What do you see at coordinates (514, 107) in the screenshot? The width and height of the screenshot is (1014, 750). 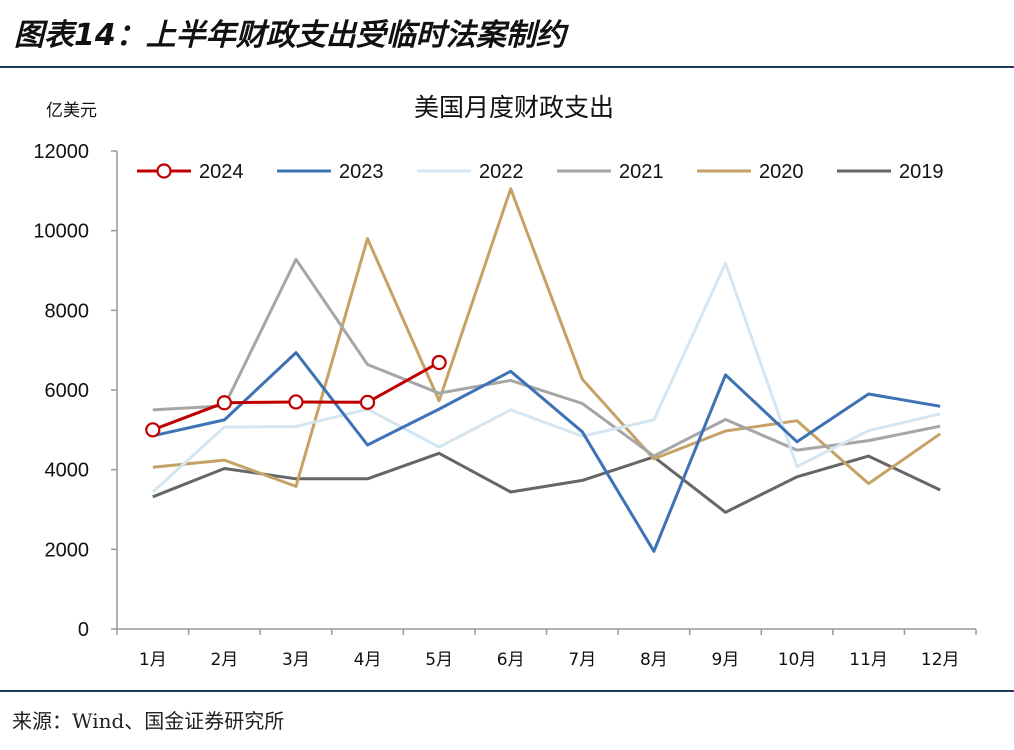 I see `chart-title: 美国月度财政支出` at bounding box center [514, 107].